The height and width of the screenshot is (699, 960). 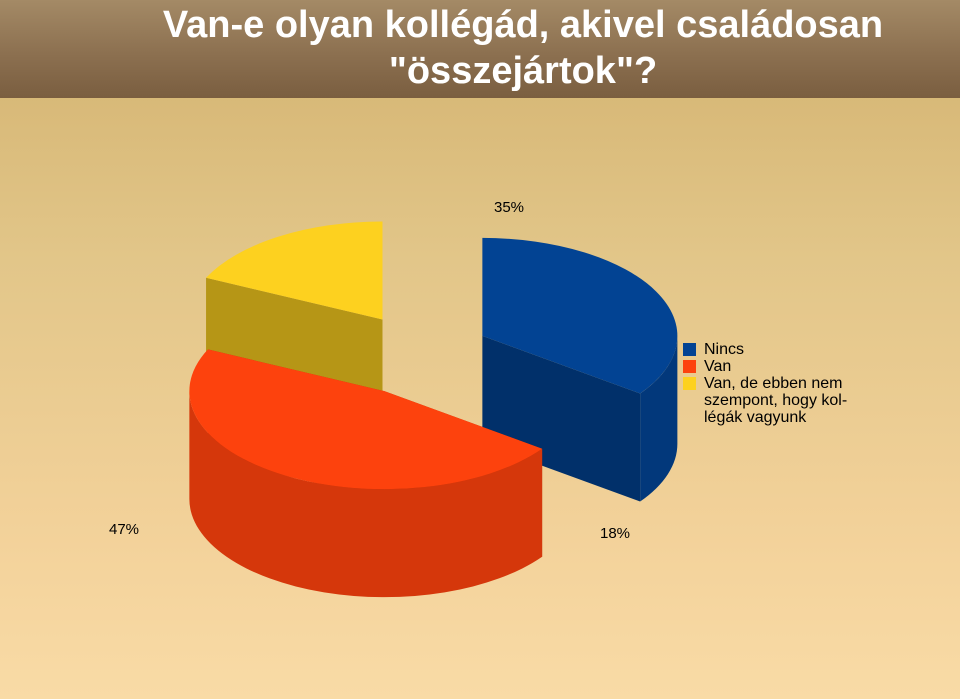 What do you see at coordinates (294, 270) in the screenshot?
I see `pie-slice-van-de-top` at bounding box center [294, 270].